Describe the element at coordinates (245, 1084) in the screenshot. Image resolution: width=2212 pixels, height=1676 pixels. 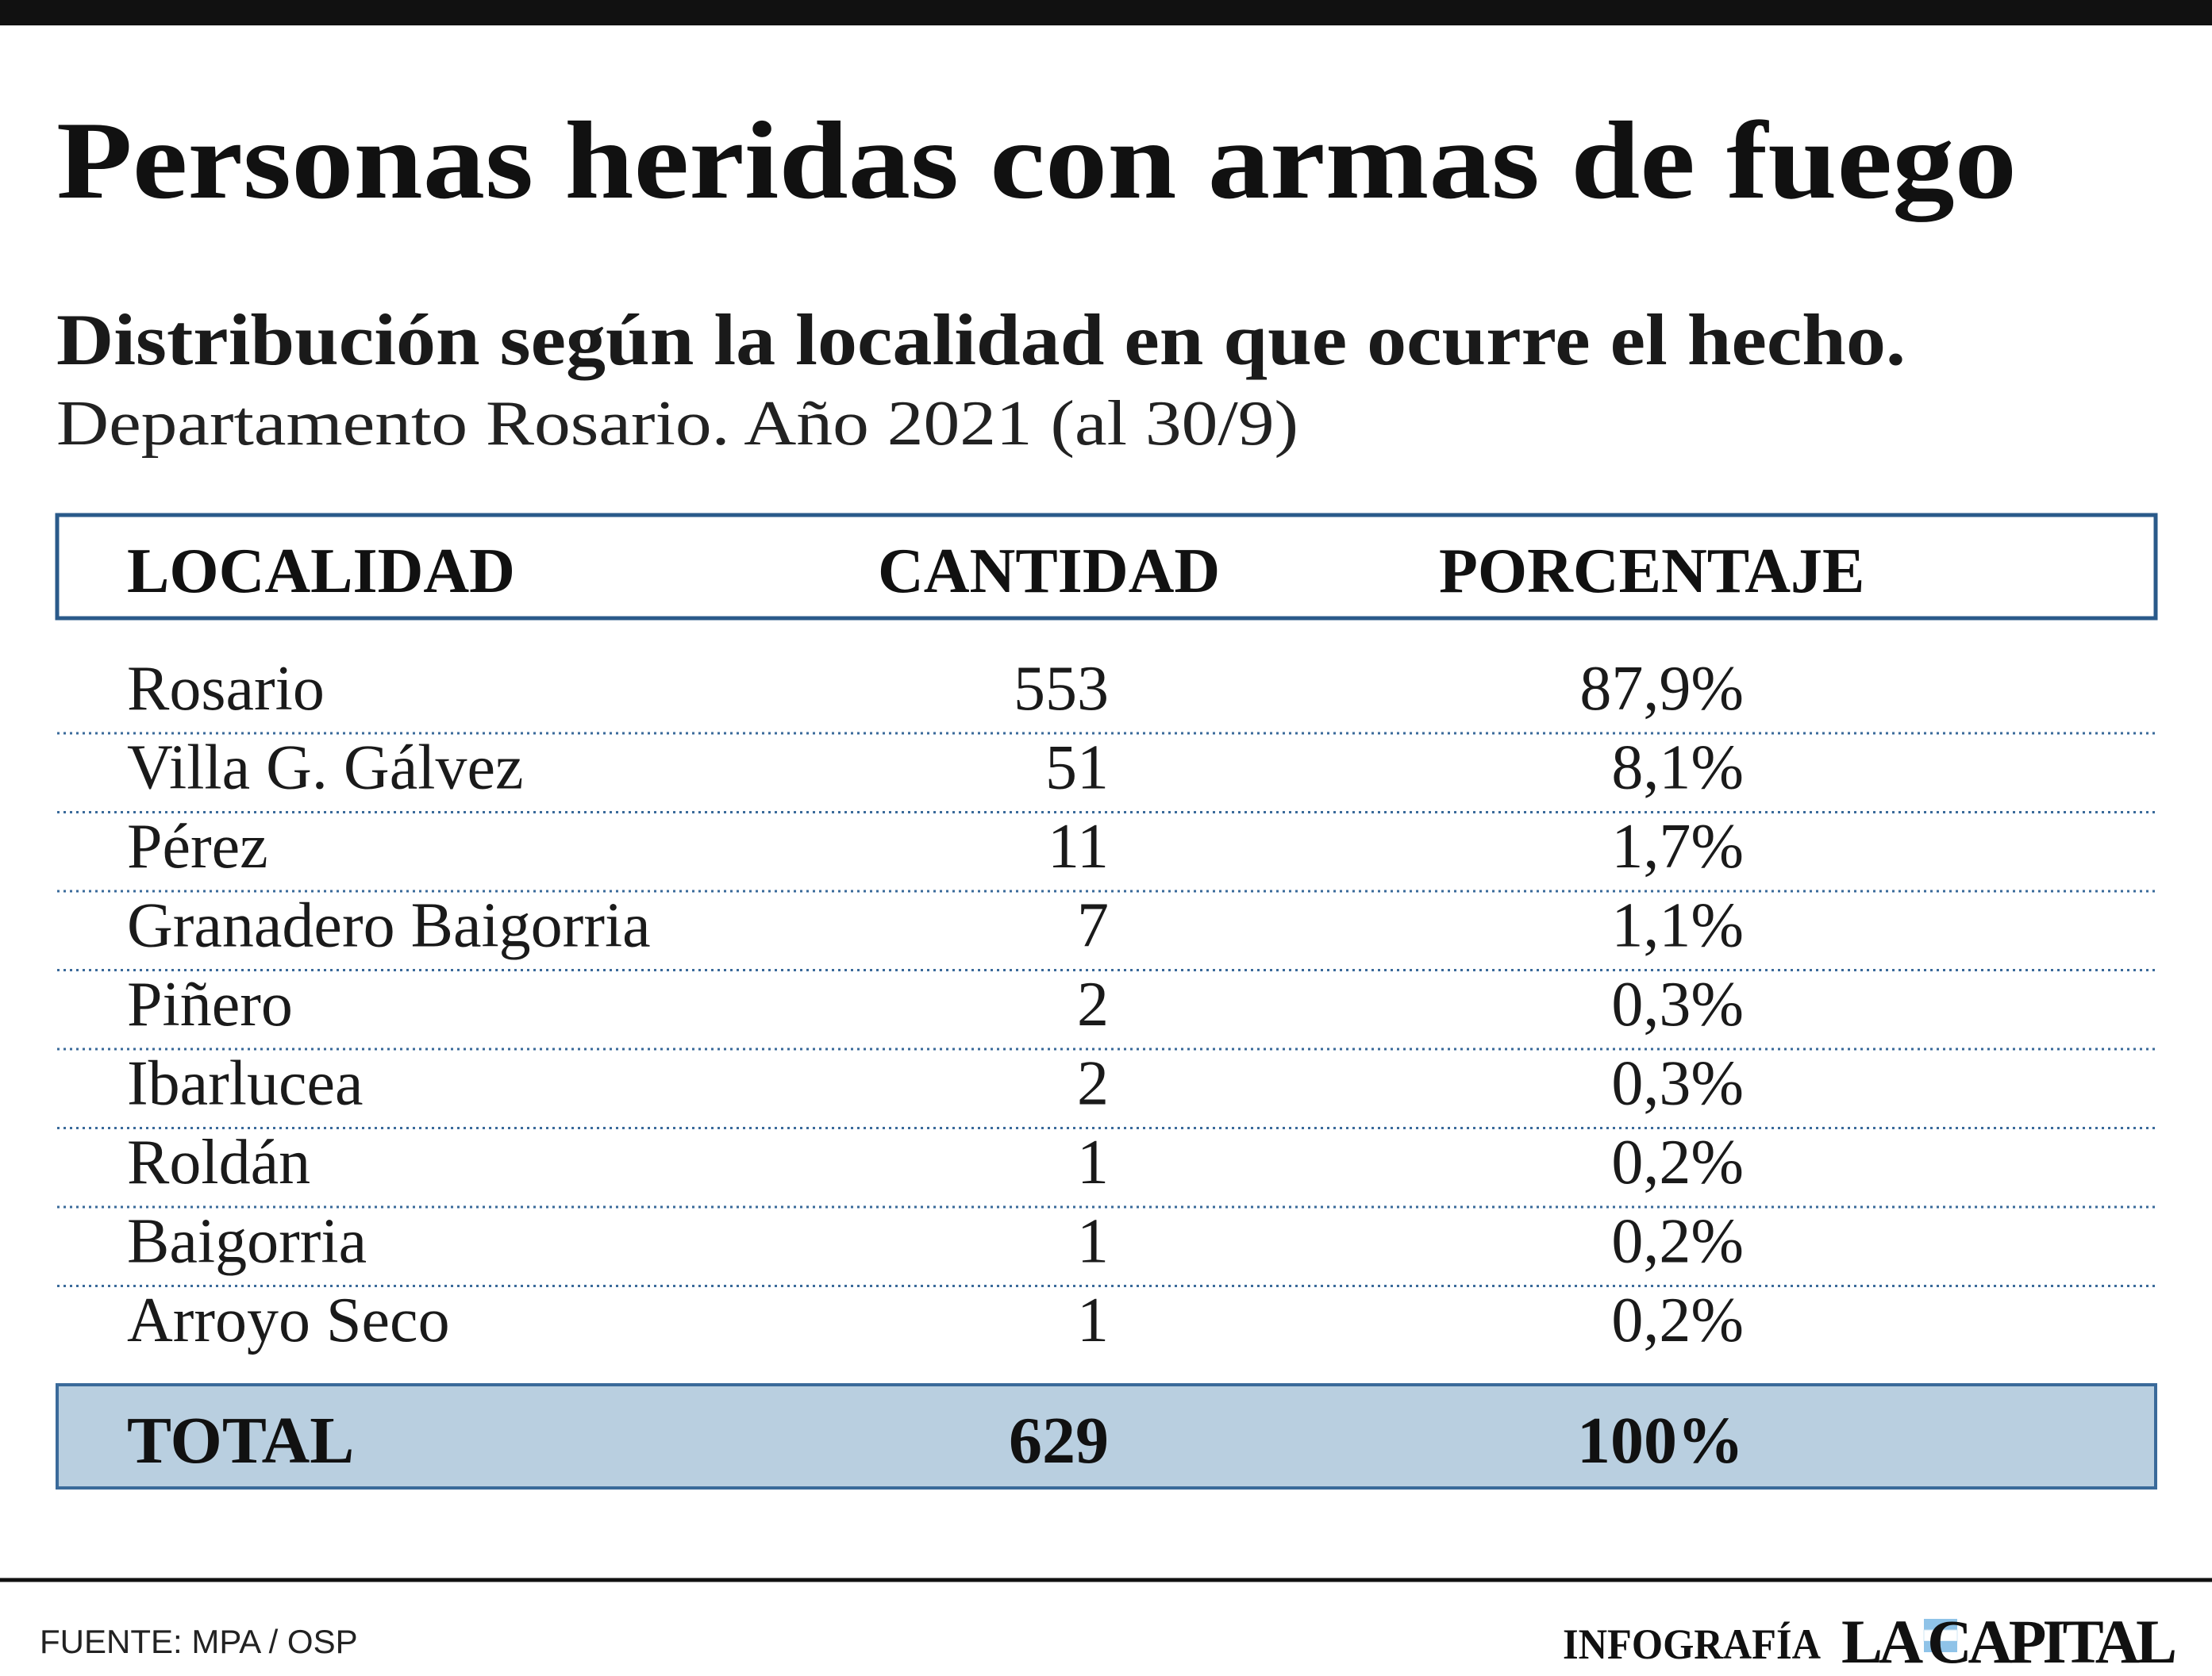
I see `locality: Ibarlucea` at that location.